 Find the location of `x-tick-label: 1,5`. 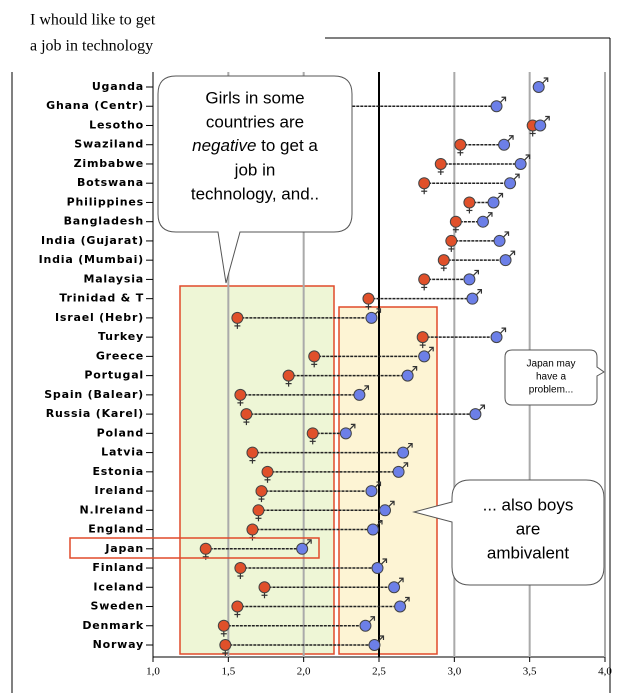

x-tick-label: 1,5 is located at coordinates (228, 672).